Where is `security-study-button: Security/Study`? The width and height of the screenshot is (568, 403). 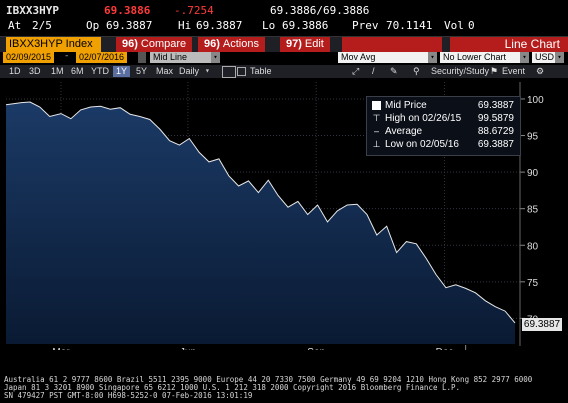 security-study-button: Security/Study is located at coordinates (460, 71).